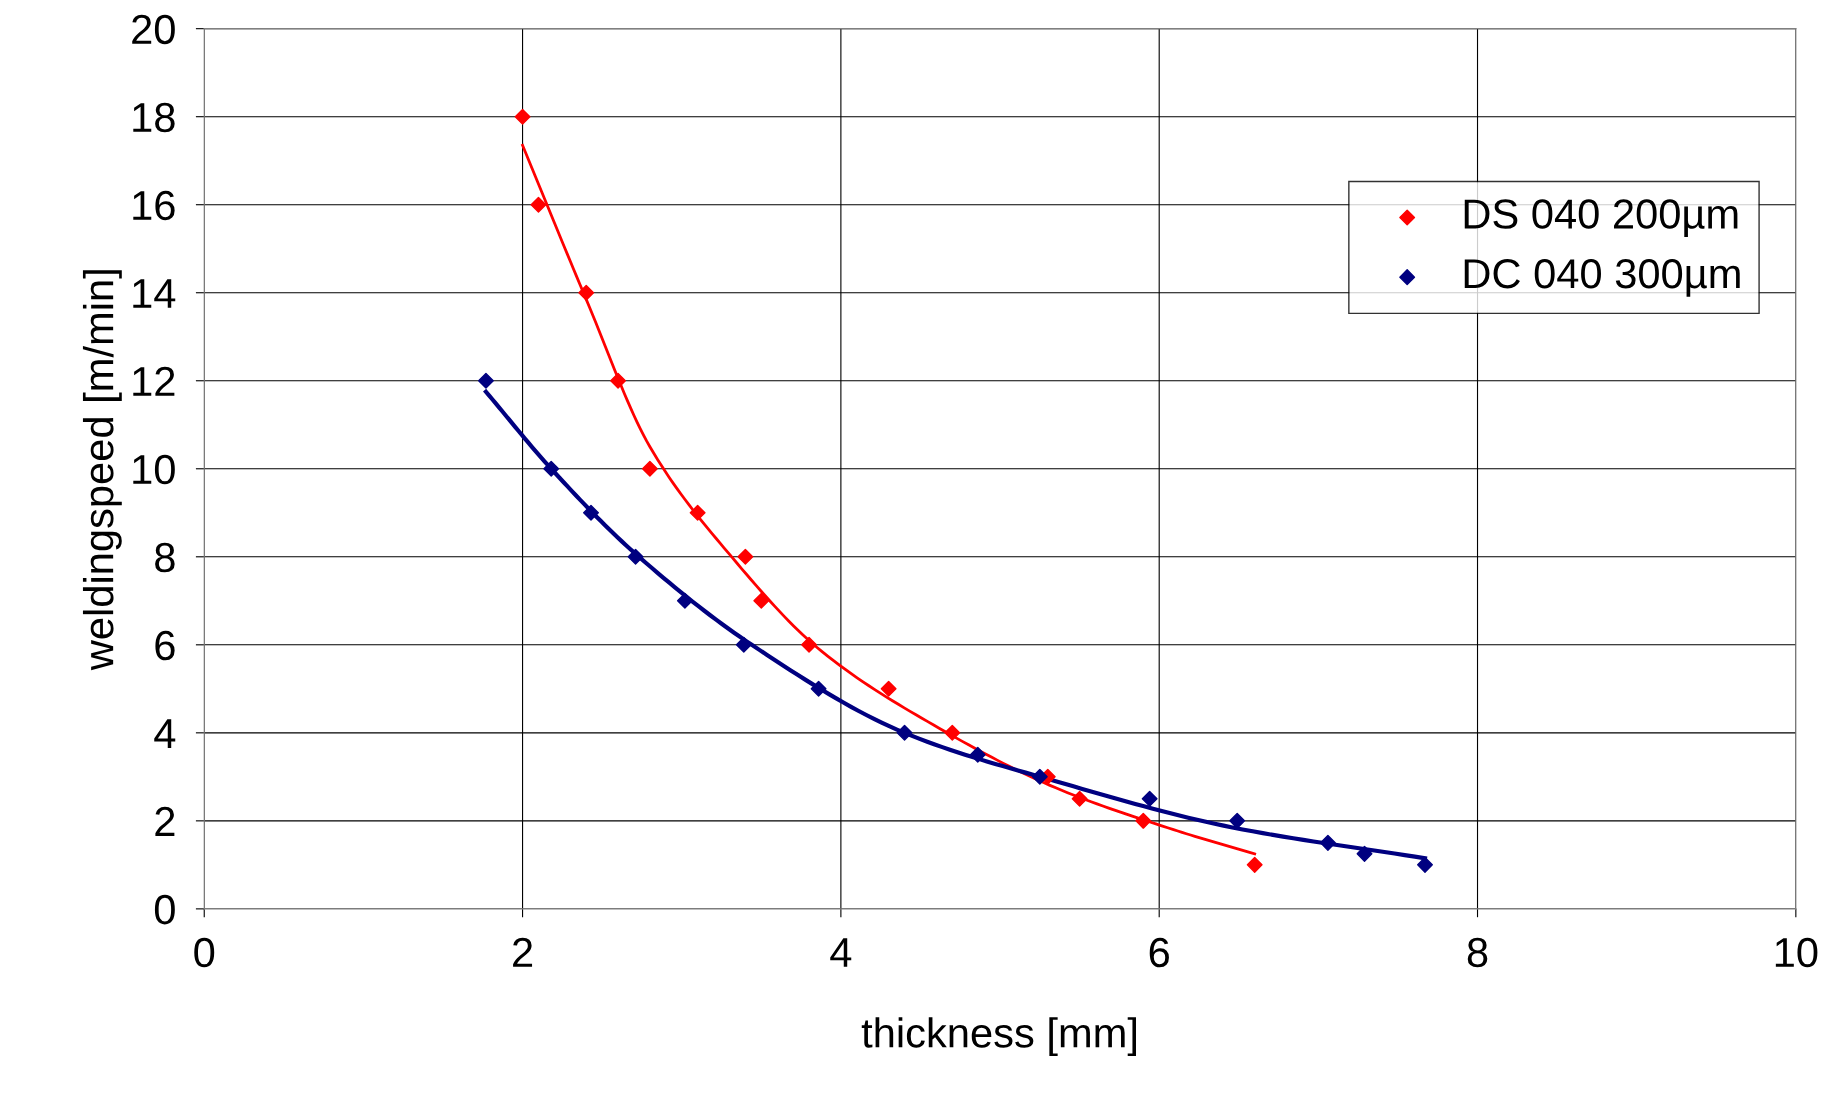 The width and height of the screenshot is (1840, 1103). Describe the element at coordinates (165, 821) in the screenshot. I see `y-tick-label: 2` at that location.